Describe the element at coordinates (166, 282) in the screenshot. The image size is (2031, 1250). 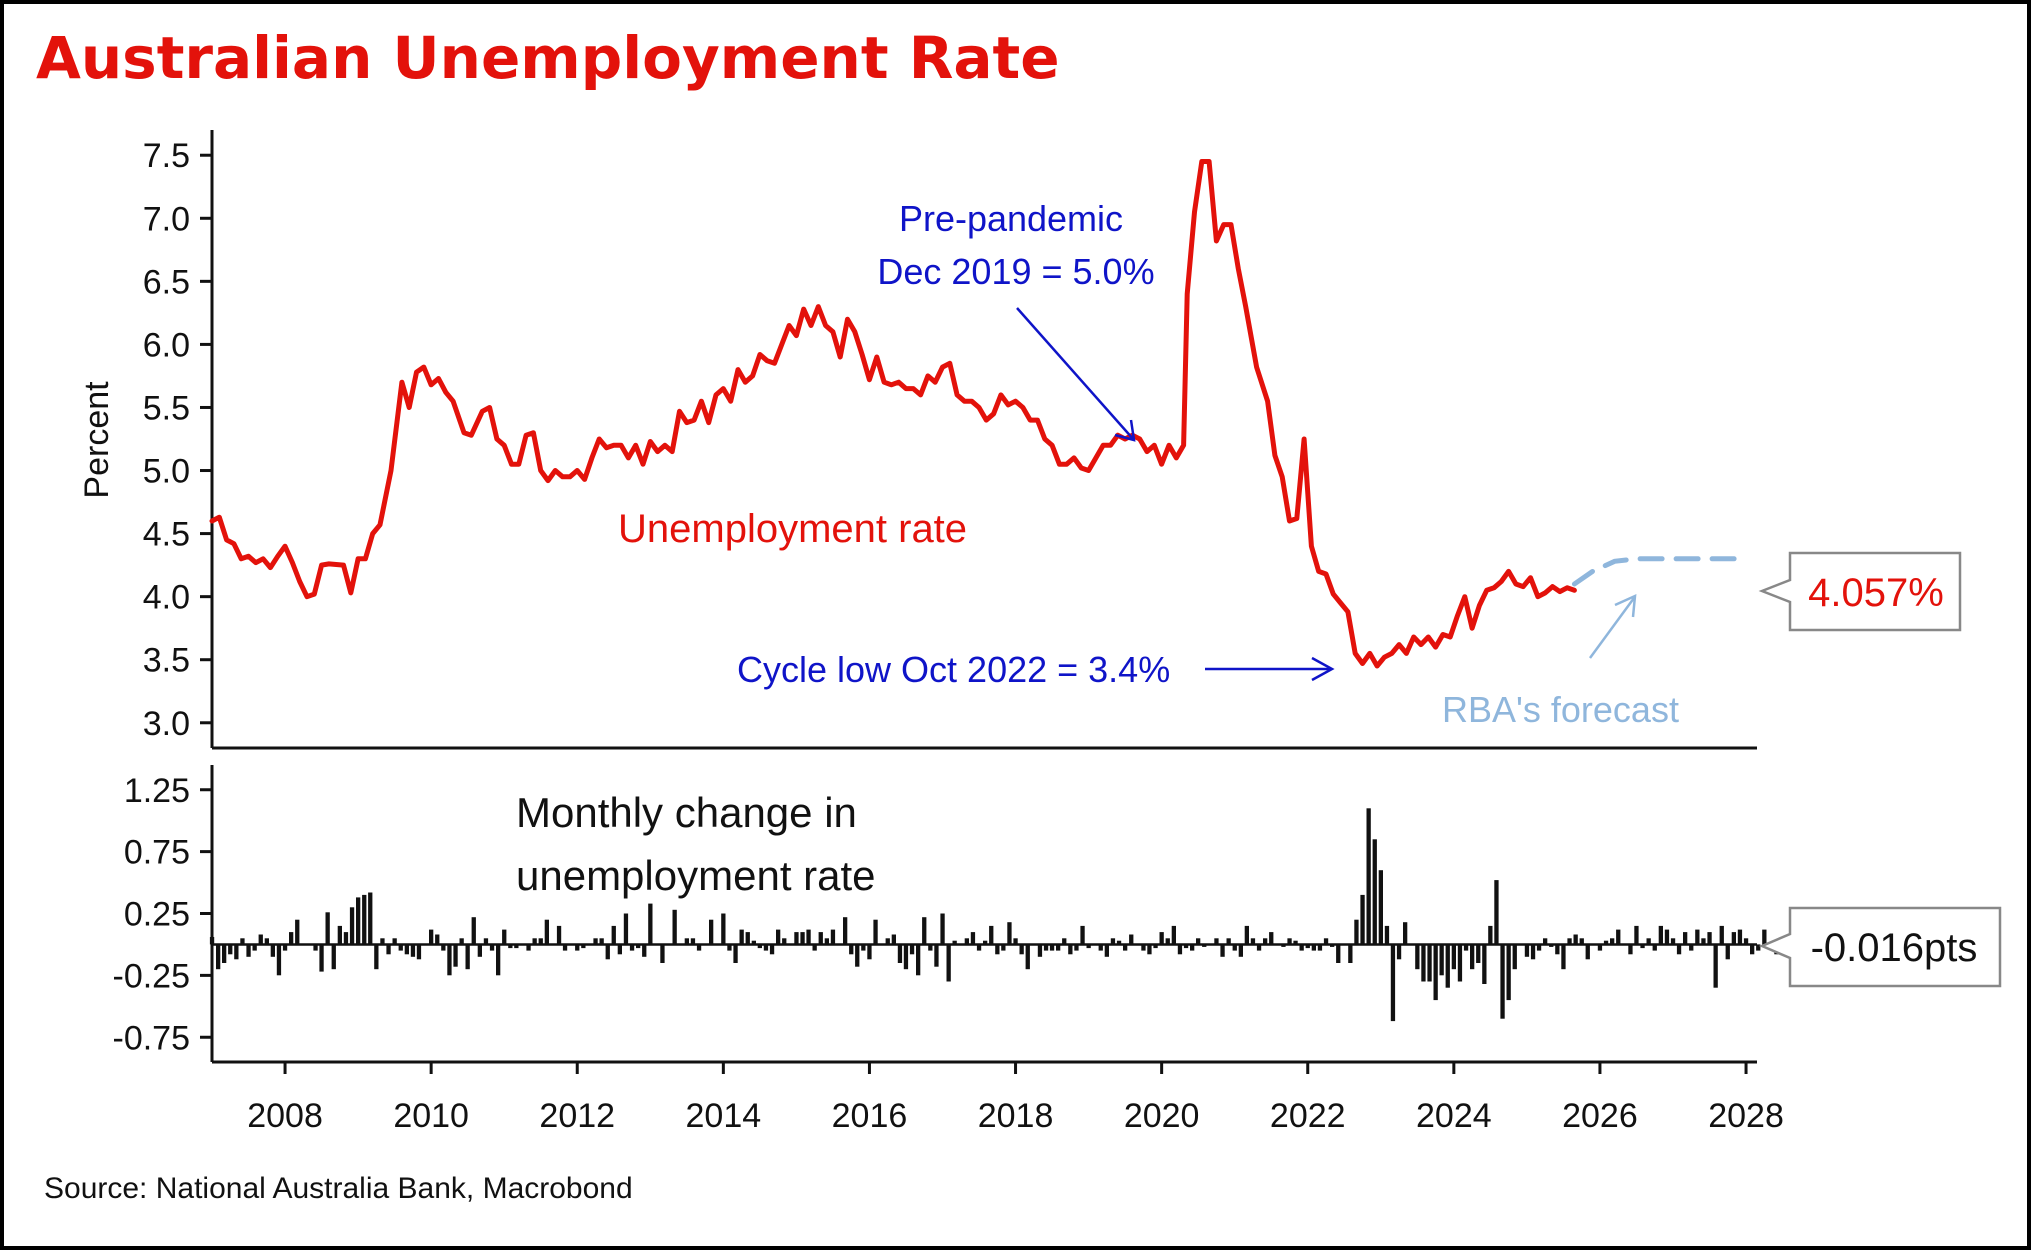
I see `top-y-tick-label: 6.5` at that location.